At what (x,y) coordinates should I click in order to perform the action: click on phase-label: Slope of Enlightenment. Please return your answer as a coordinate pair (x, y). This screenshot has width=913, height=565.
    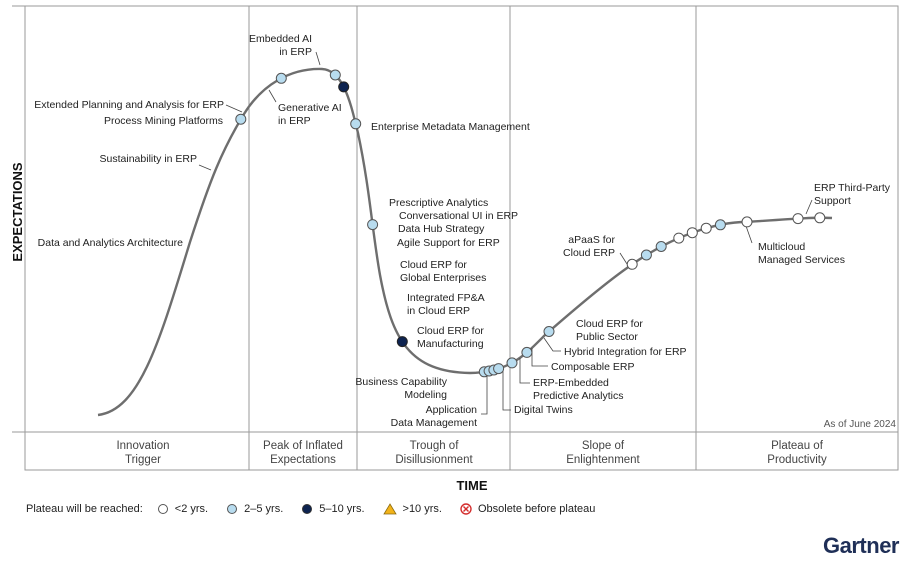
    Looking at the image, I should click on (603, 453).